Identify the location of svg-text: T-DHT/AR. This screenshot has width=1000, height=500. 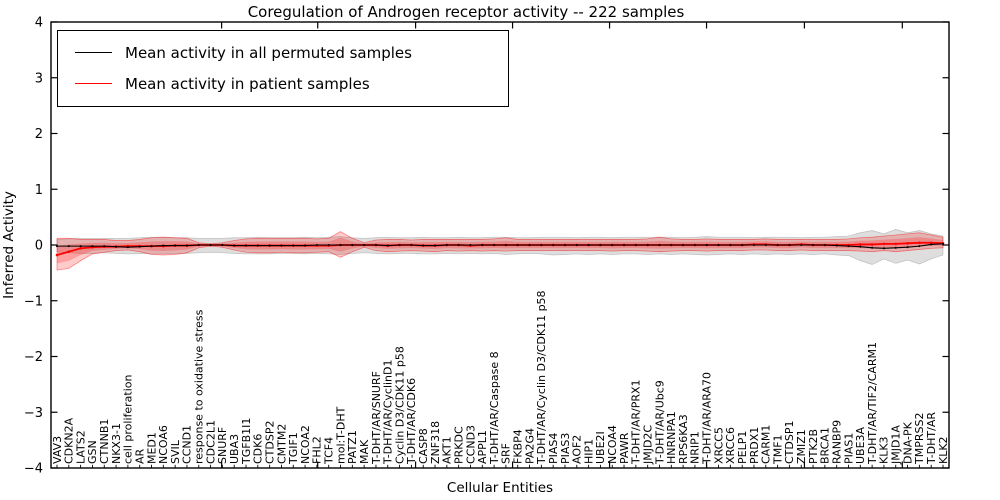
(931, 438).